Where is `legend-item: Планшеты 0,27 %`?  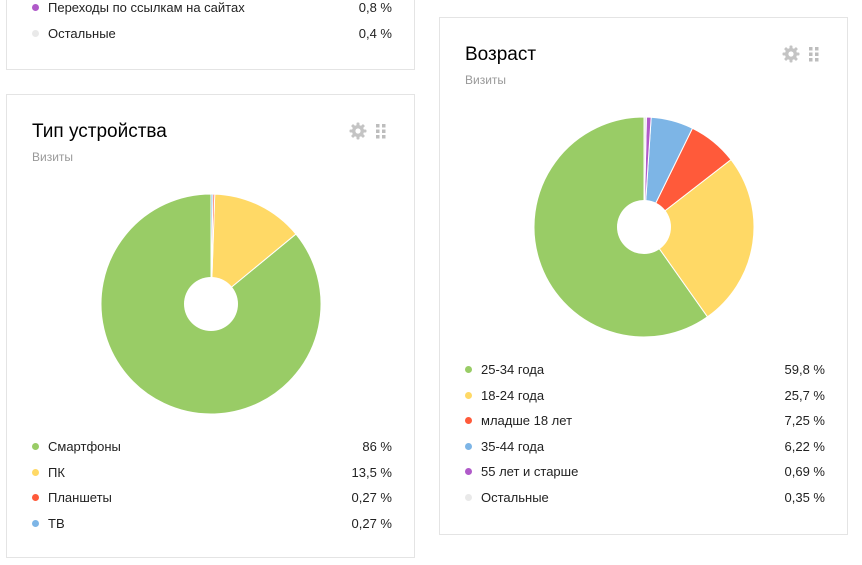 legend-item: Планшеты 0,27 % is located at coordinates (212, 498).